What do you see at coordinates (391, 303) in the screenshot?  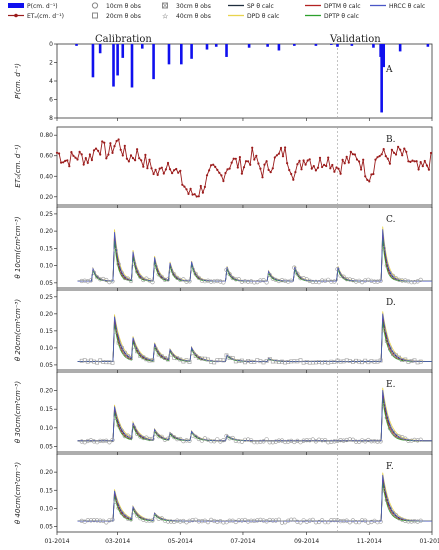 I see `panel-label: D.` at bounding box center [391, 303].